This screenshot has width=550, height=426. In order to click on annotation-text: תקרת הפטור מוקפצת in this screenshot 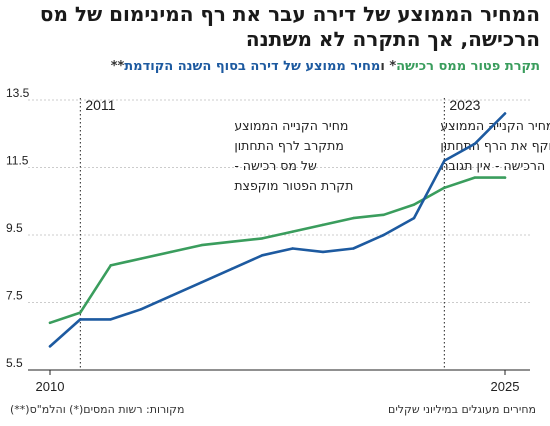, I will do `click(293, 185)`.